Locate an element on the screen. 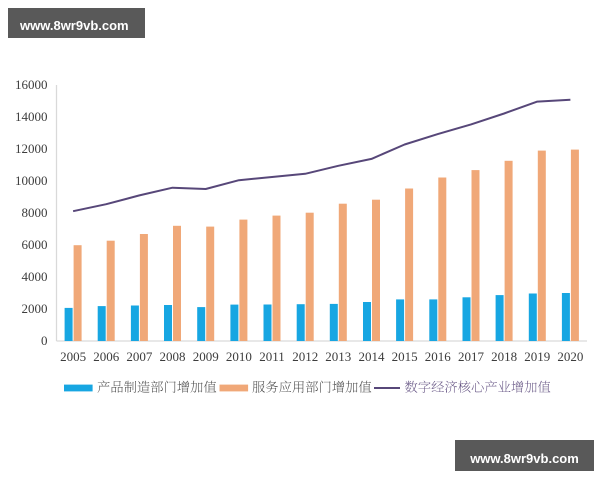 Image resolution: width=600 pixels, height=480 pixels. svg-text: 6000 is located at coordinates (35, 244).